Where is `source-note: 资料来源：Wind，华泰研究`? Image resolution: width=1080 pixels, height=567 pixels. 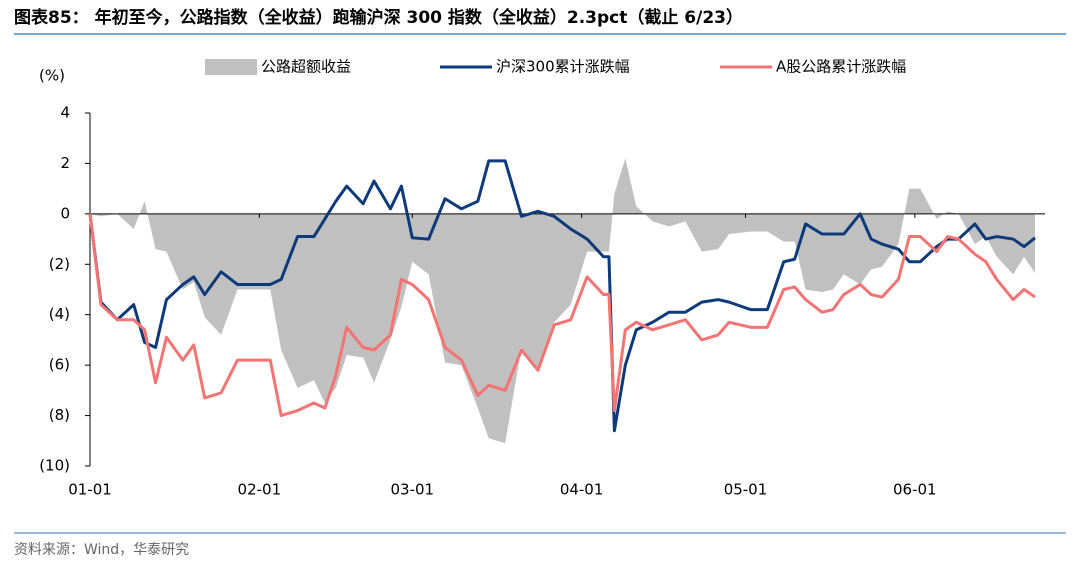 source-note: 资料来源：Wind，华泰研究 is located at coordinates (101, 550).